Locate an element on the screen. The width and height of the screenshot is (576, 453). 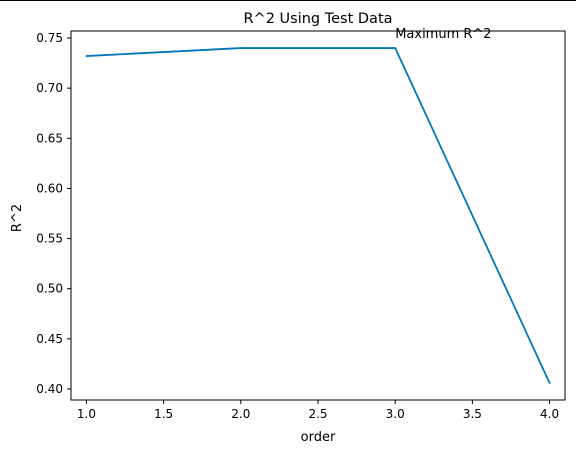
y-tick-label: 0.75 is located at coordinates (49, 38).